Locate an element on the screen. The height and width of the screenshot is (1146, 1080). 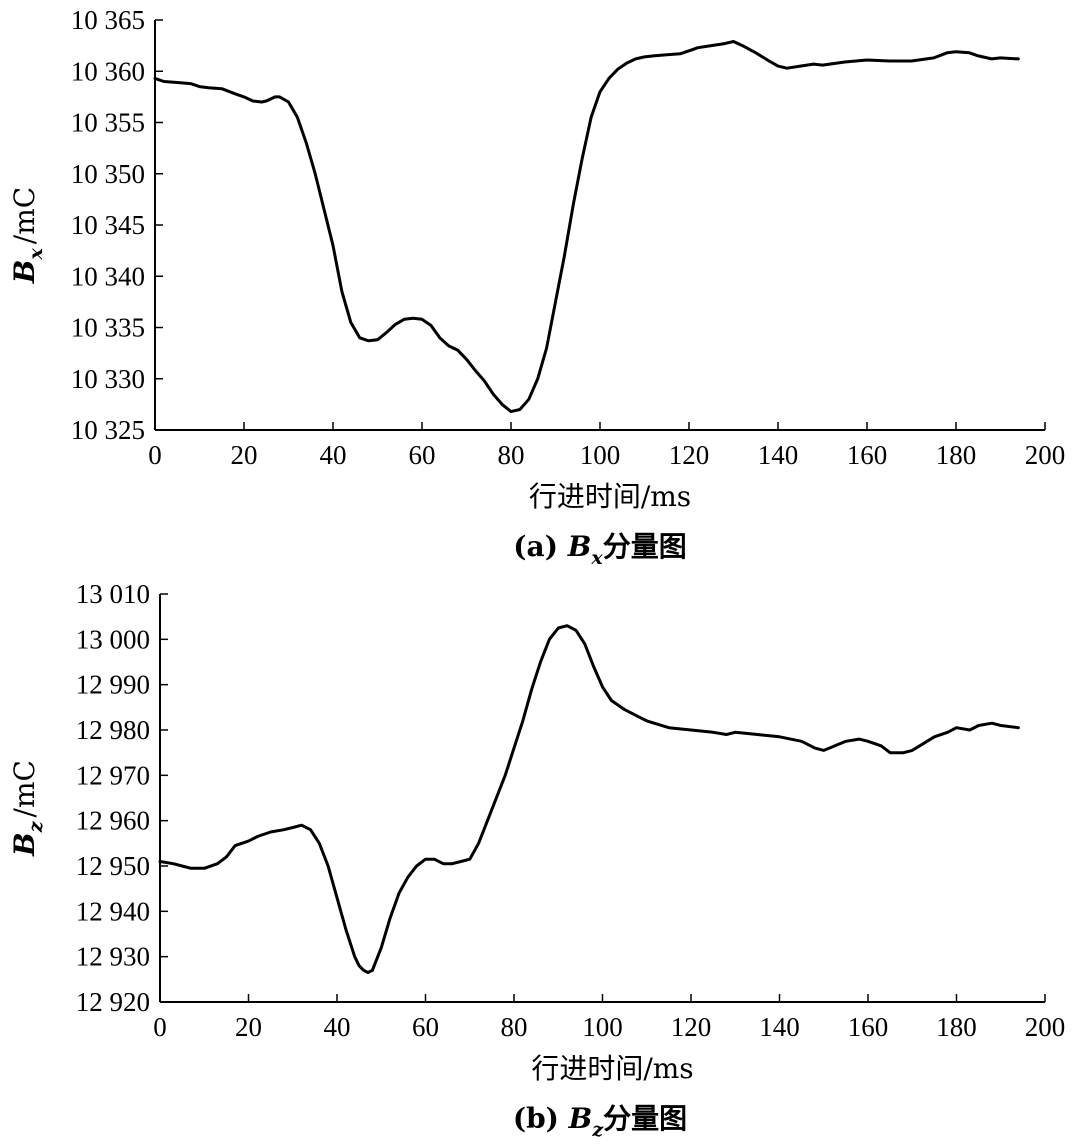
y-tick-label: 12 970 is located at coordinates (113, 775).